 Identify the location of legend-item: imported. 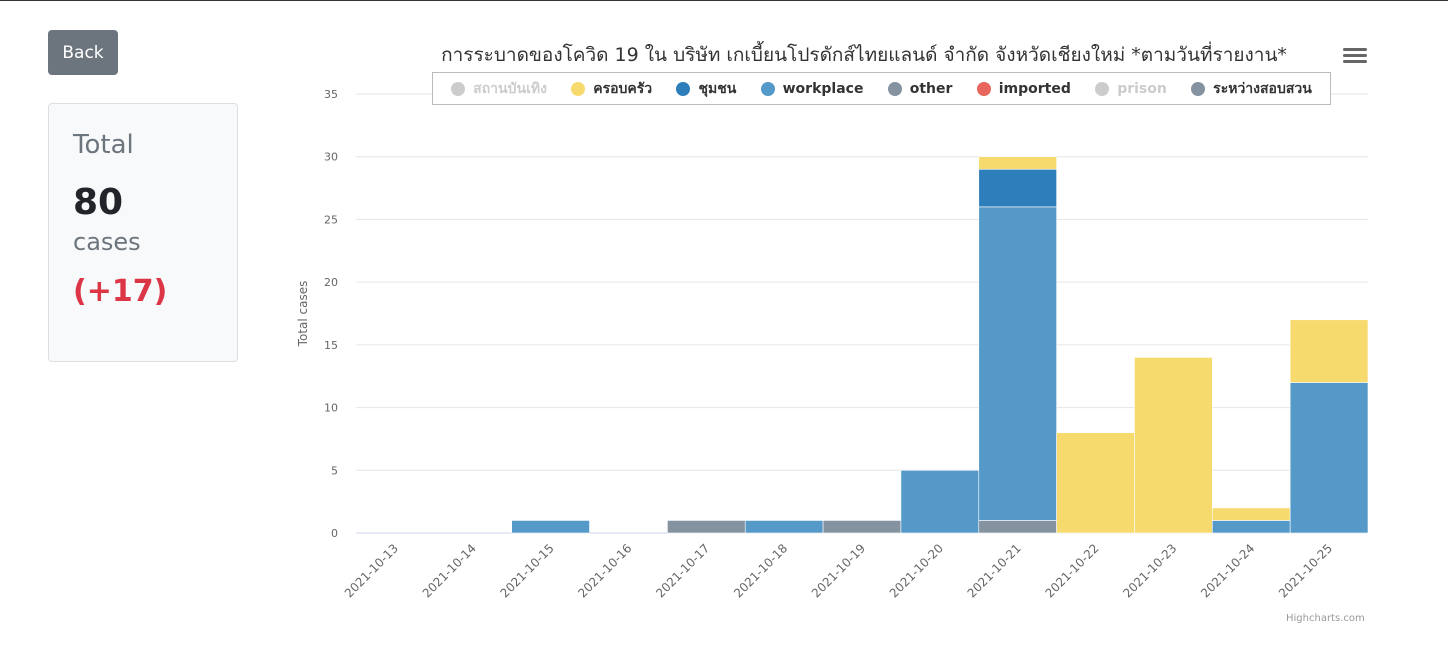
(1023, 88).